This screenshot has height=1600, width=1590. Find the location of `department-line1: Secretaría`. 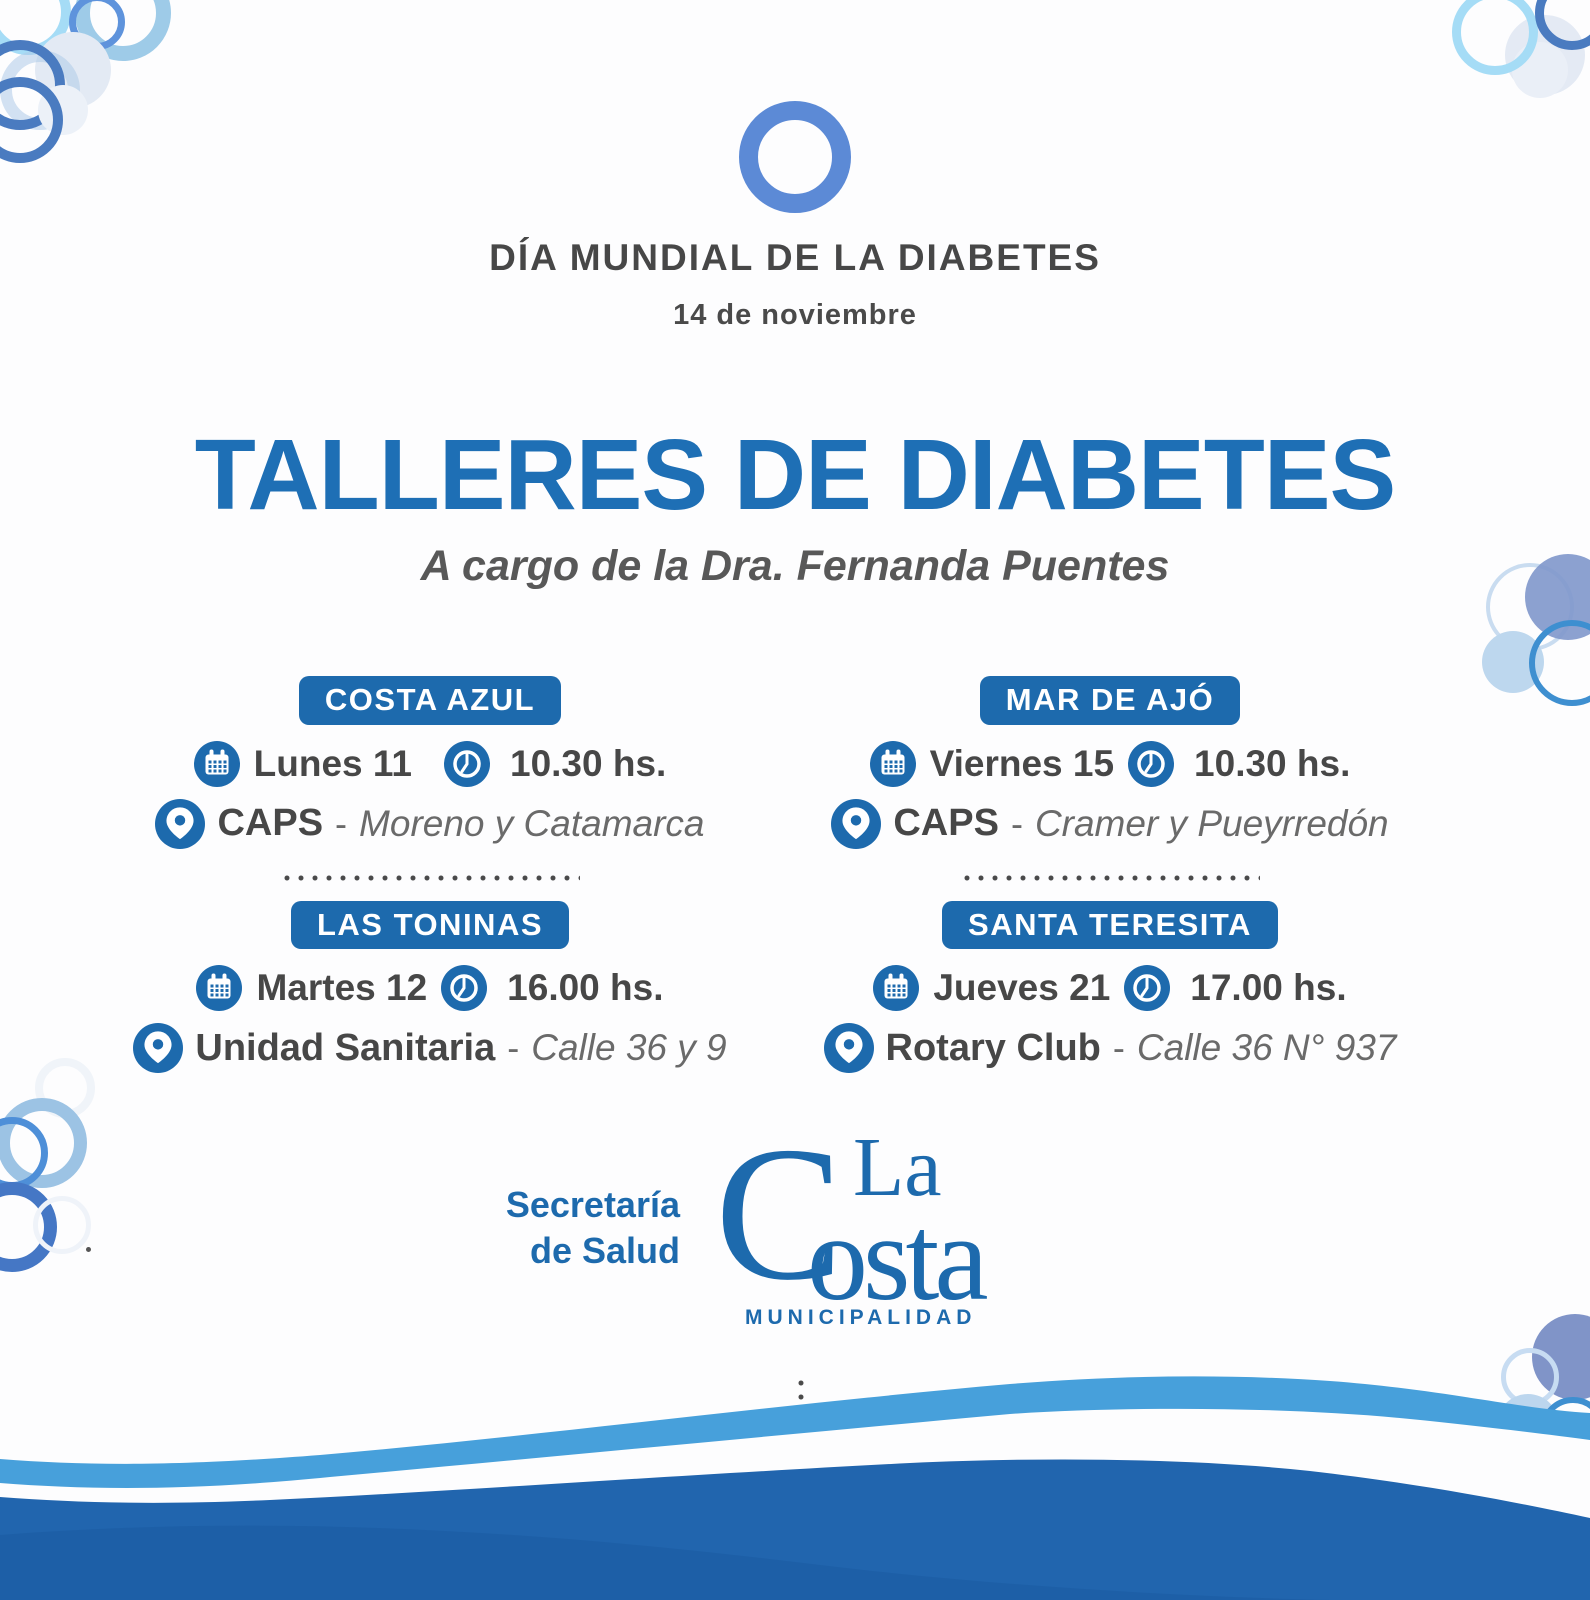

department-line1: Secretaría is located at coordinates (592, 1204).